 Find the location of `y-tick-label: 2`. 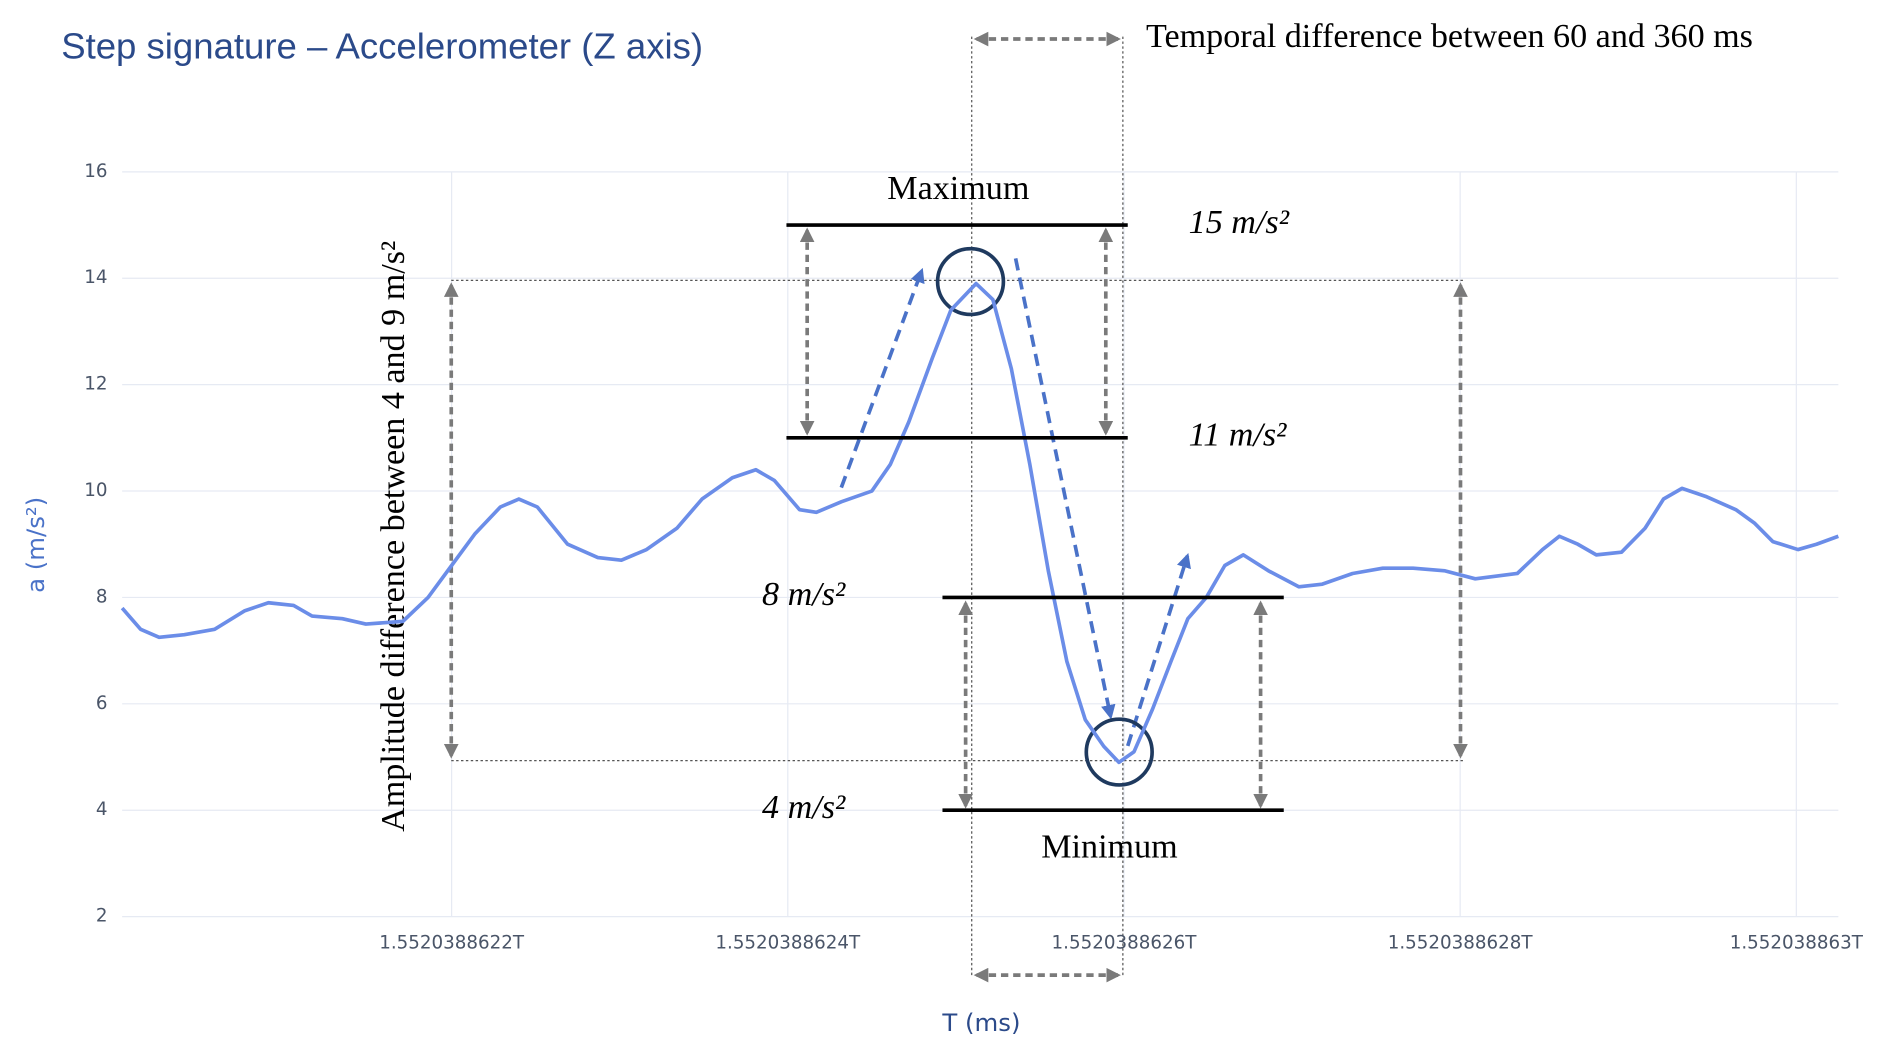

y-tick-label: 2 is located at coordinates (102, 916).